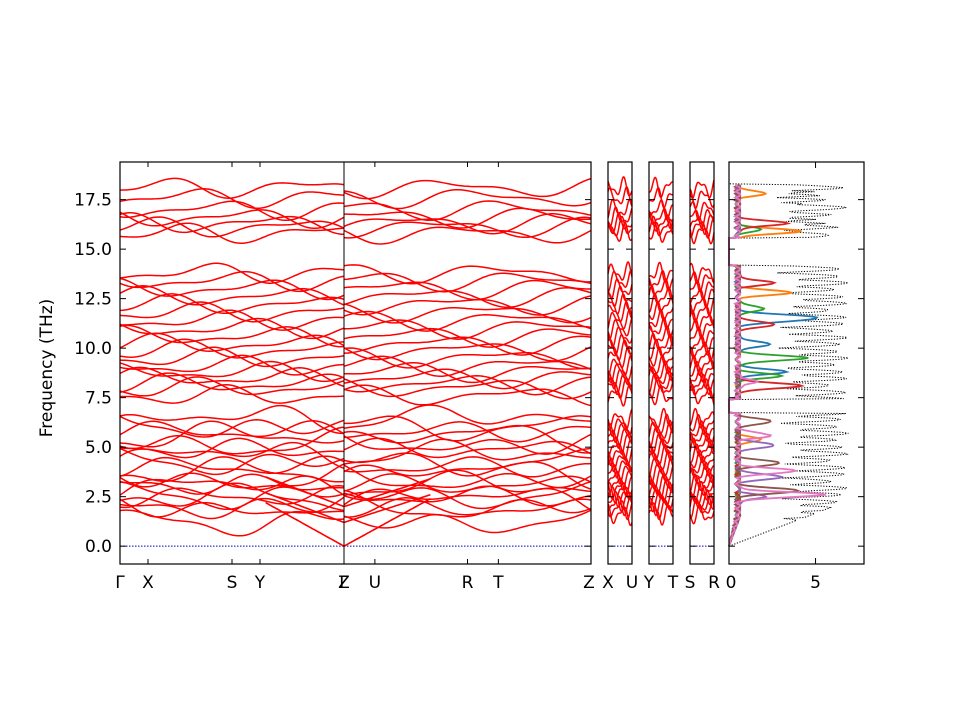  Describe the element at coordinates (468, 583) in the screenshot. I see `high-symmetry-label: R` at that location.